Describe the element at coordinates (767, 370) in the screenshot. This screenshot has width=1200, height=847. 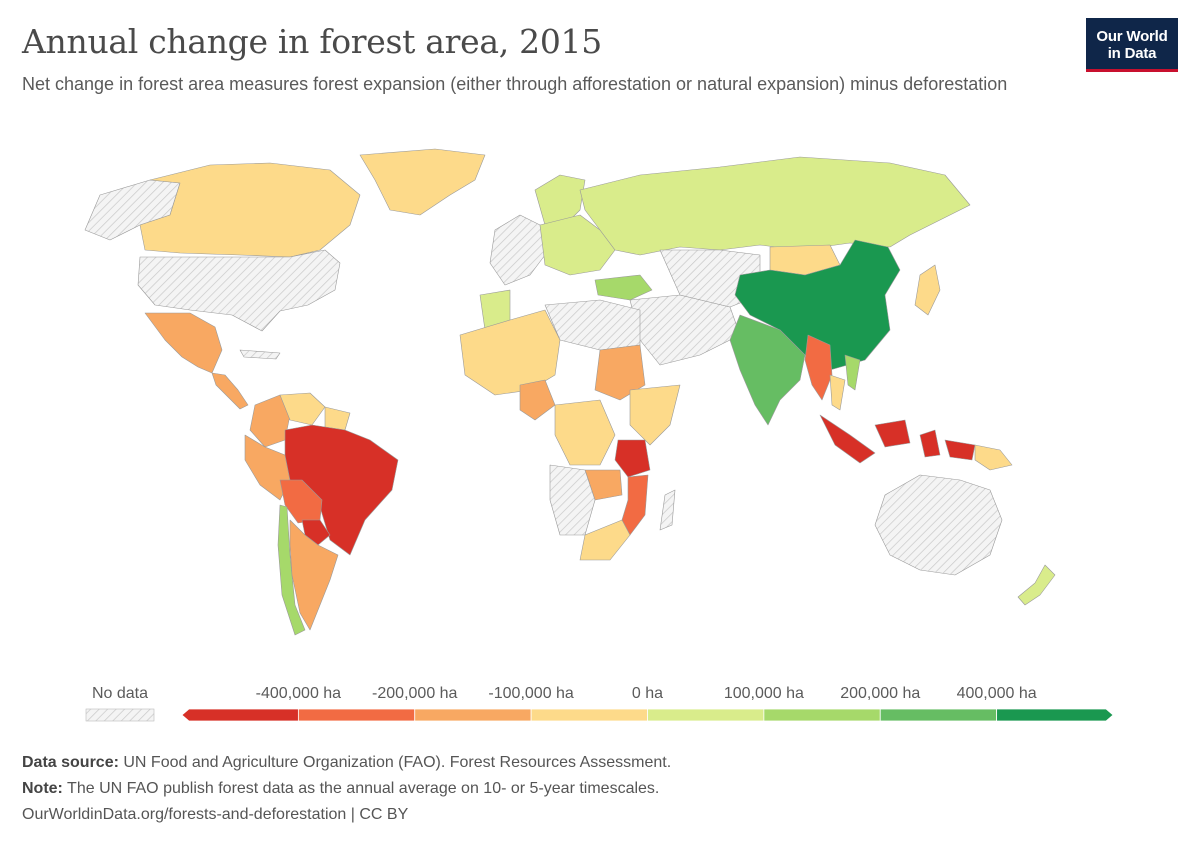
I see `region-india` at that location.